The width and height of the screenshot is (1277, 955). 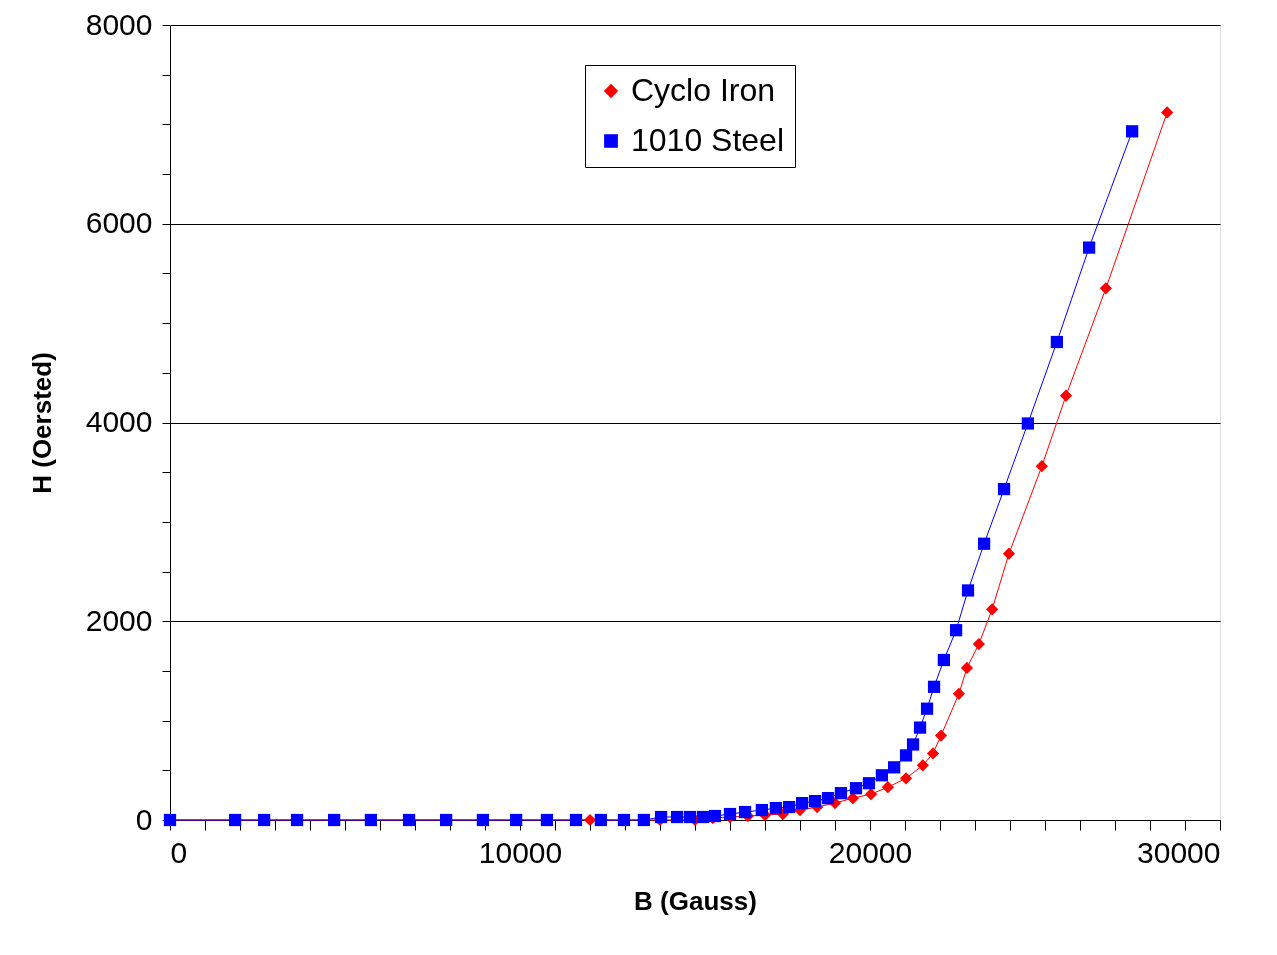 I want to click on y-tick-label: 4000, so click(x=119, y=421).